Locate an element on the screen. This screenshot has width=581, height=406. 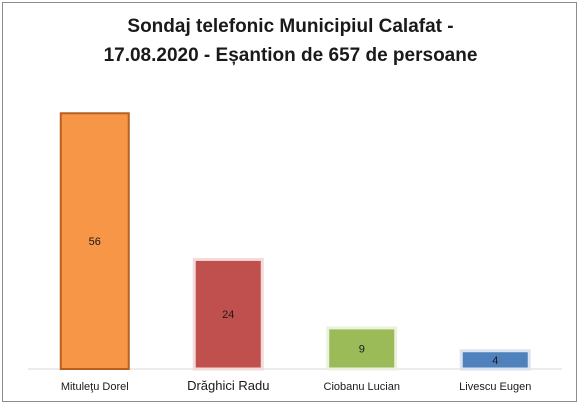
data-label-1: 24 is located at coordinates (228, 315).